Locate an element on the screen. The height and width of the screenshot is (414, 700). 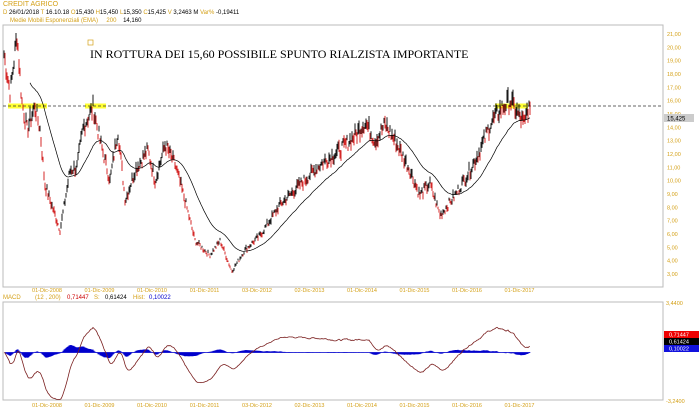
macd-legend-params: (12 , 200) is located at coordinates (48, 298).